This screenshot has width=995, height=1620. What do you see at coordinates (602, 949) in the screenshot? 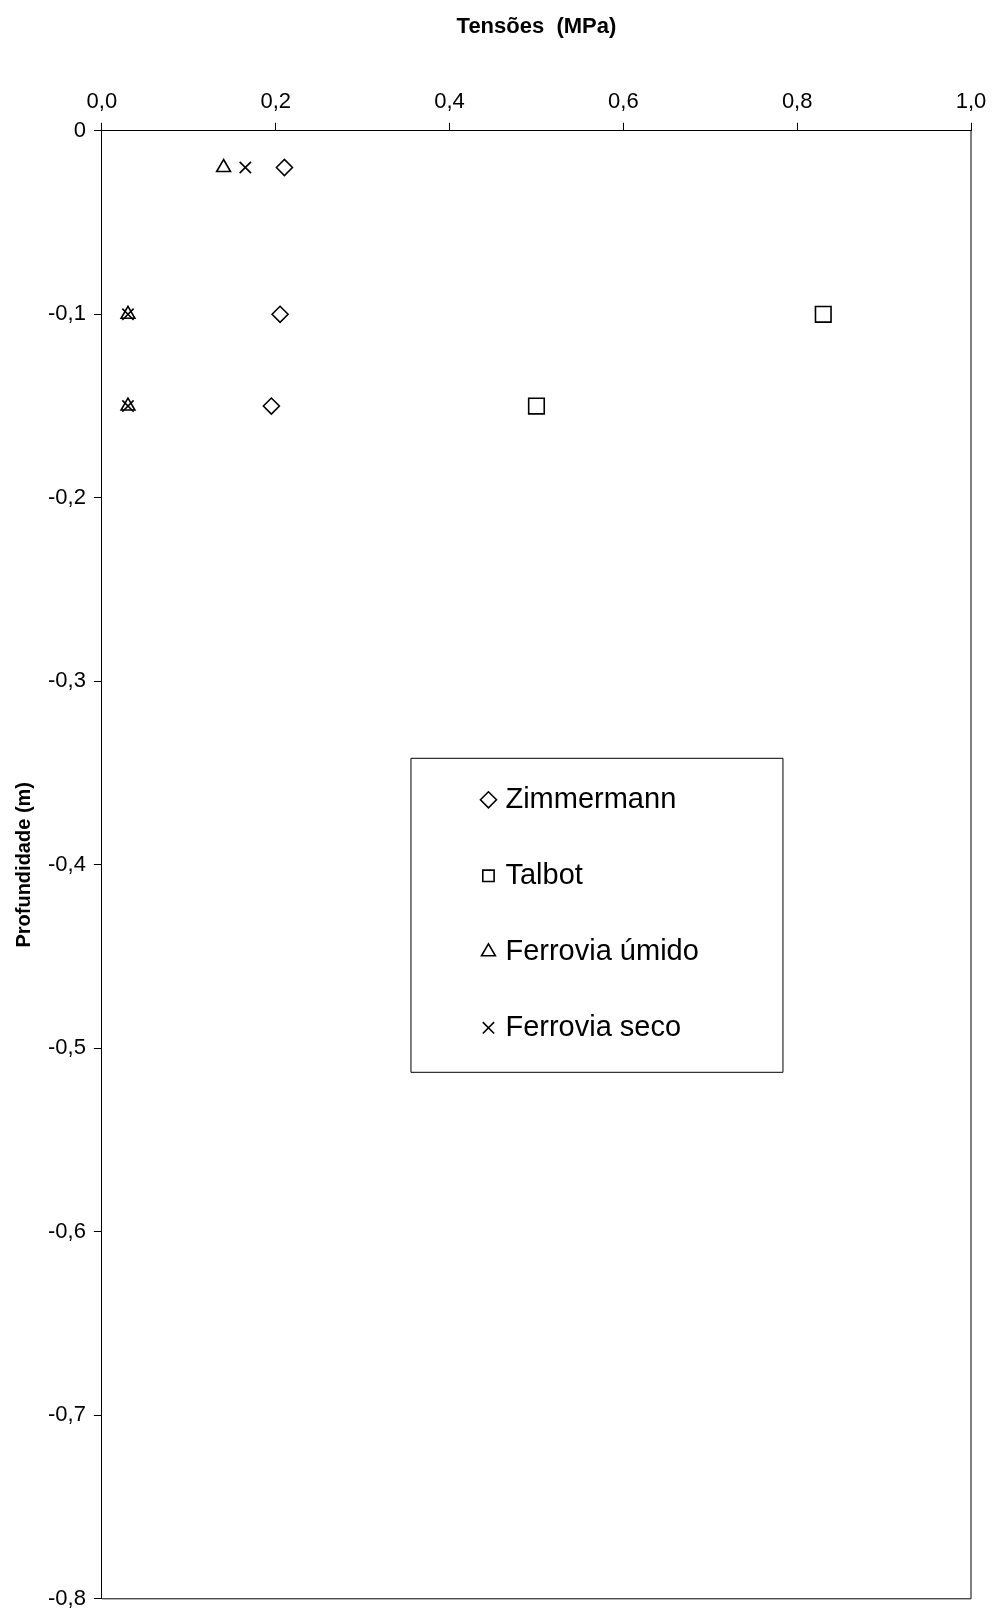
I see `legend-label: Ferrovia úmido` at bounding box center [602, 949].